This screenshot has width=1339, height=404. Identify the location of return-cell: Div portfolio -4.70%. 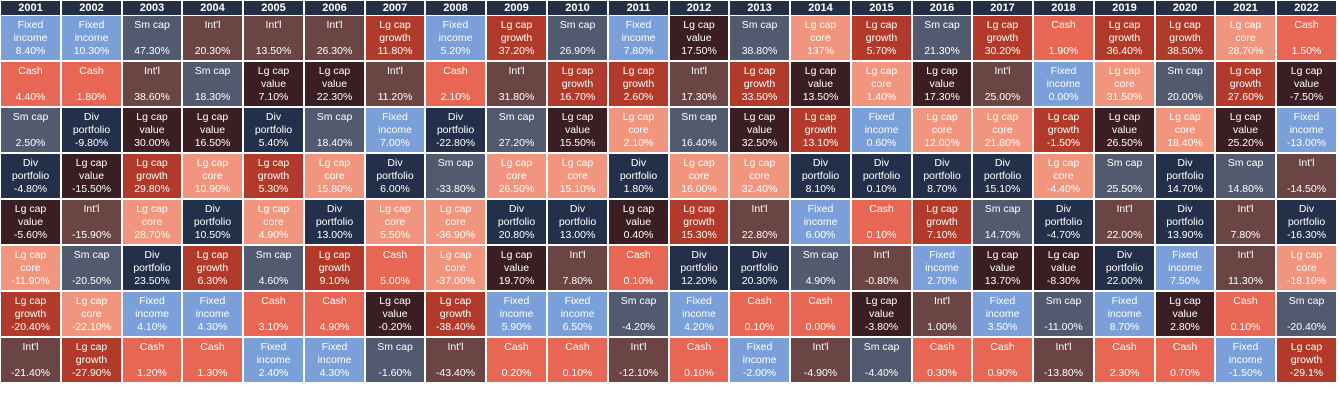
(1063, 222).